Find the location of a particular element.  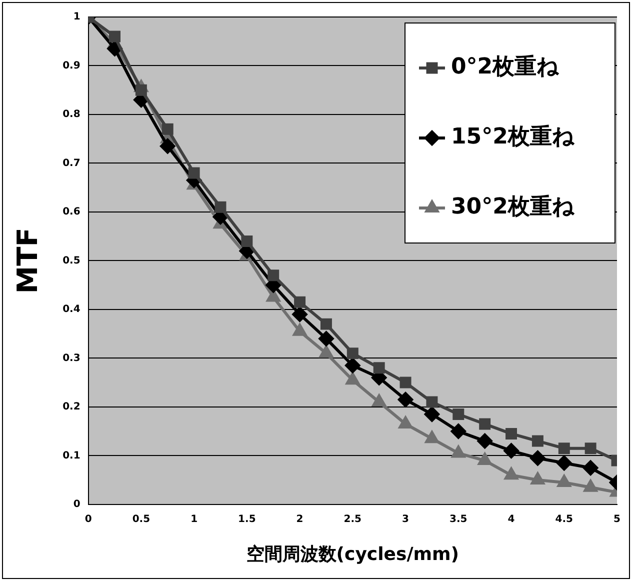

y-tick-label: 0.6 is located at coordinates (71, 212).